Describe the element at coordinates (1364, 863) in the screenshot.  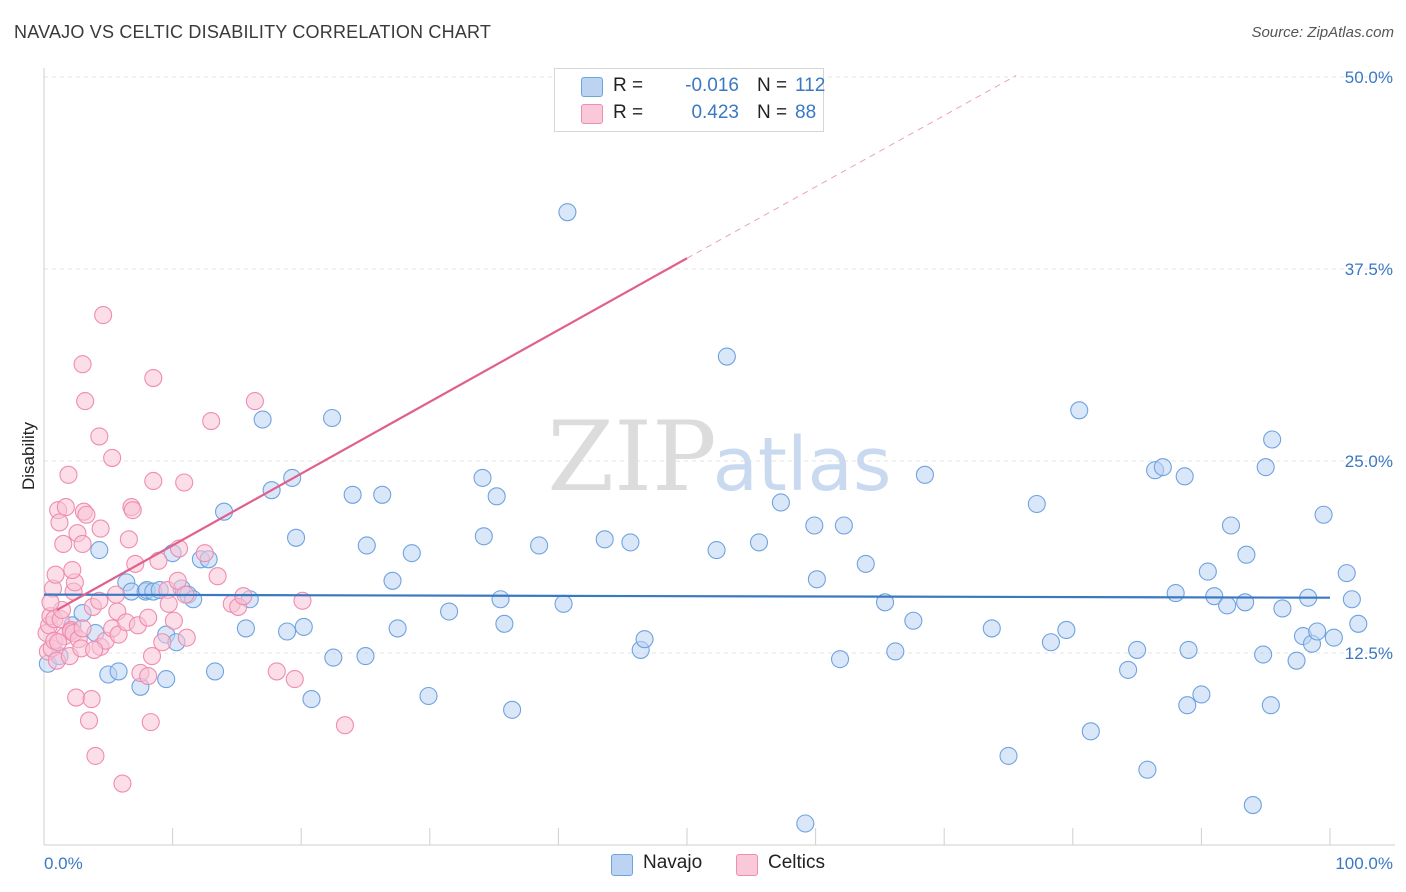
I see `x-tick-label-end: 100.0%` at that location.